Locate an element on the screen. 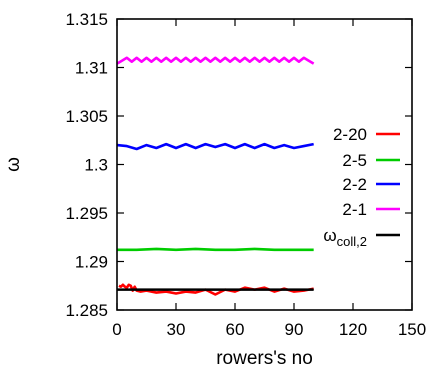  legend-label-main: ω is located at coordinates (329, 235).